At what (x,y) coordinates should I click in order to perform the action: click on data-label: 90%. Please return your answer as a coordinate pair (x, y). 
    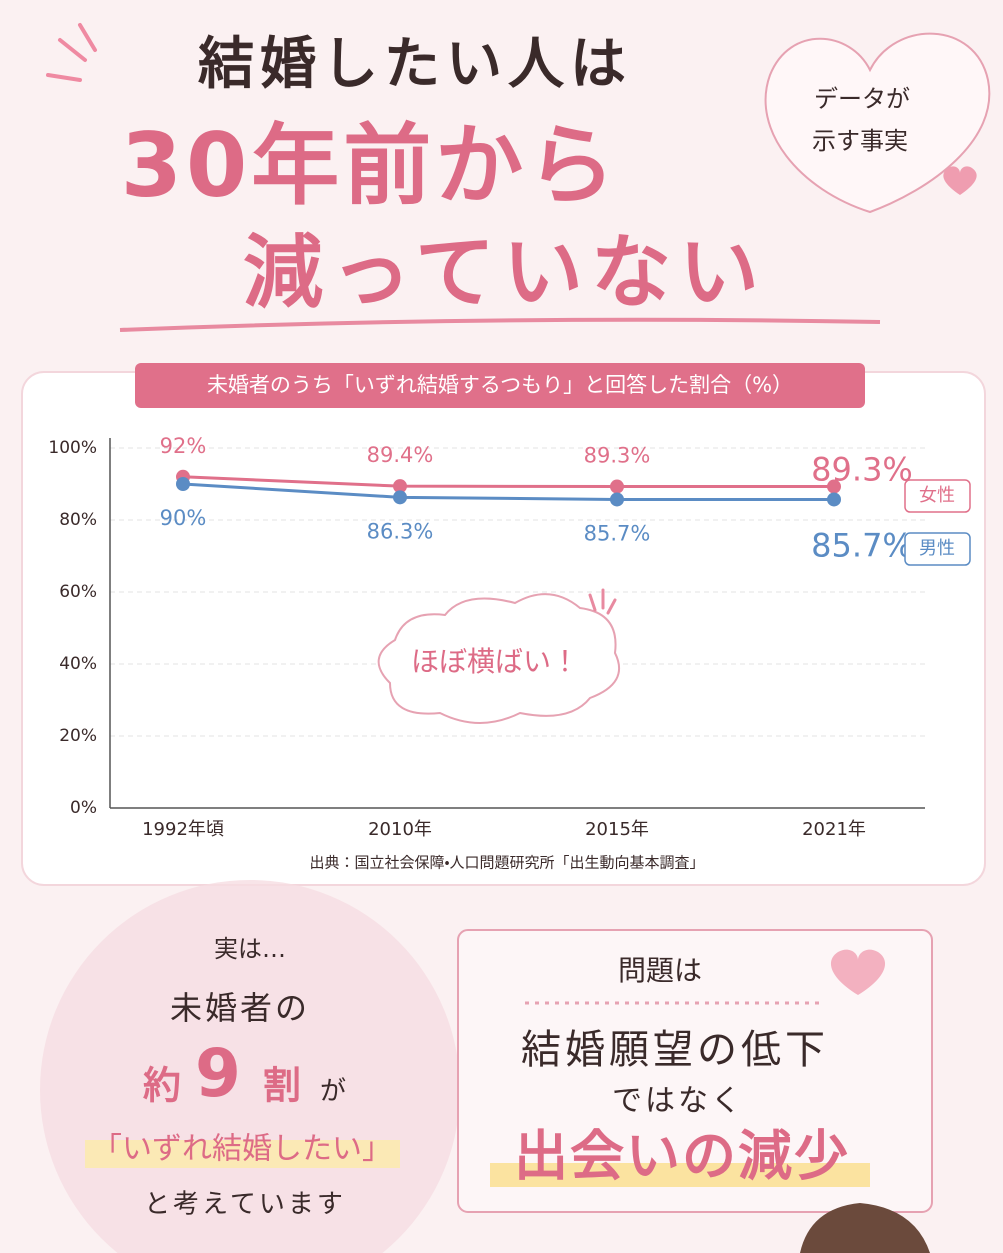
    Looking at the image, I should click on (183, 518).